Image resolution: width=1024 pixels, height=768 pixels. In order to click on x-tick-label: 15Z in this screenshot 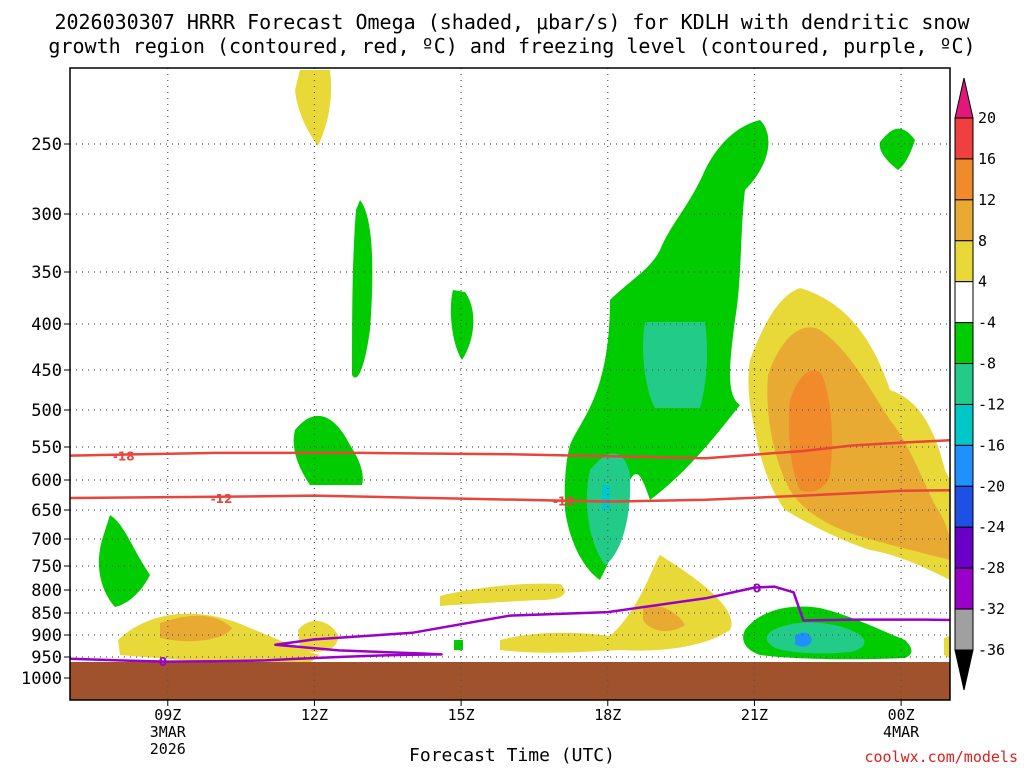, I will do `click(461, 715)`.